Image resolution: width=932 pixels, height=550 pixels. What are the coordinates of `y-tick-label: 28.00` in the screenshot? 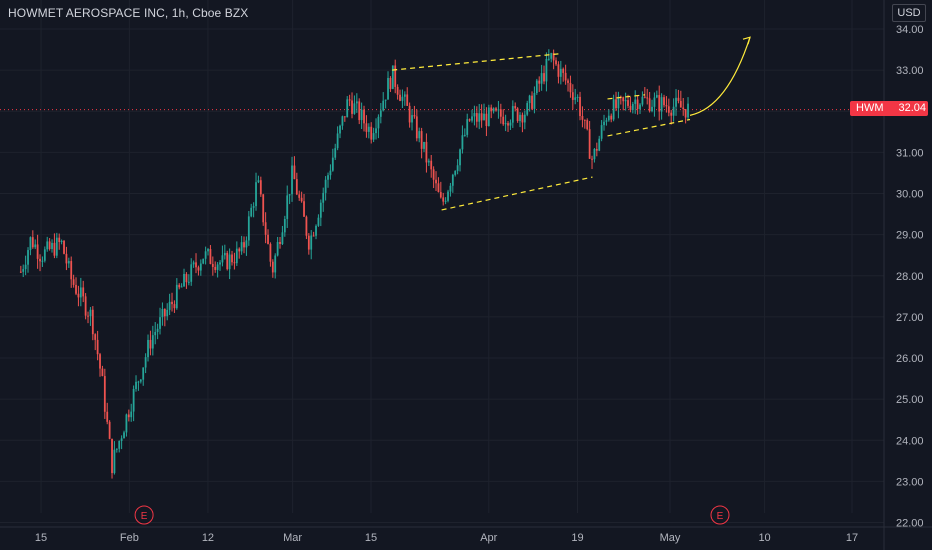 It's located at (910, 277).